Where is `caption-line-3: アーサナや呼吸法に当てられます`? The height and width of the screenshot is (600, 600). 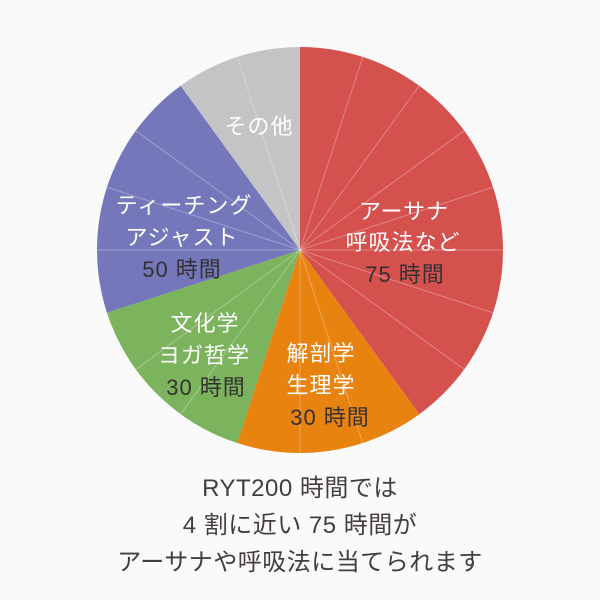
caption-line-3: アーサナや呼吸法に当てられます is located at coordinates (300, 562).